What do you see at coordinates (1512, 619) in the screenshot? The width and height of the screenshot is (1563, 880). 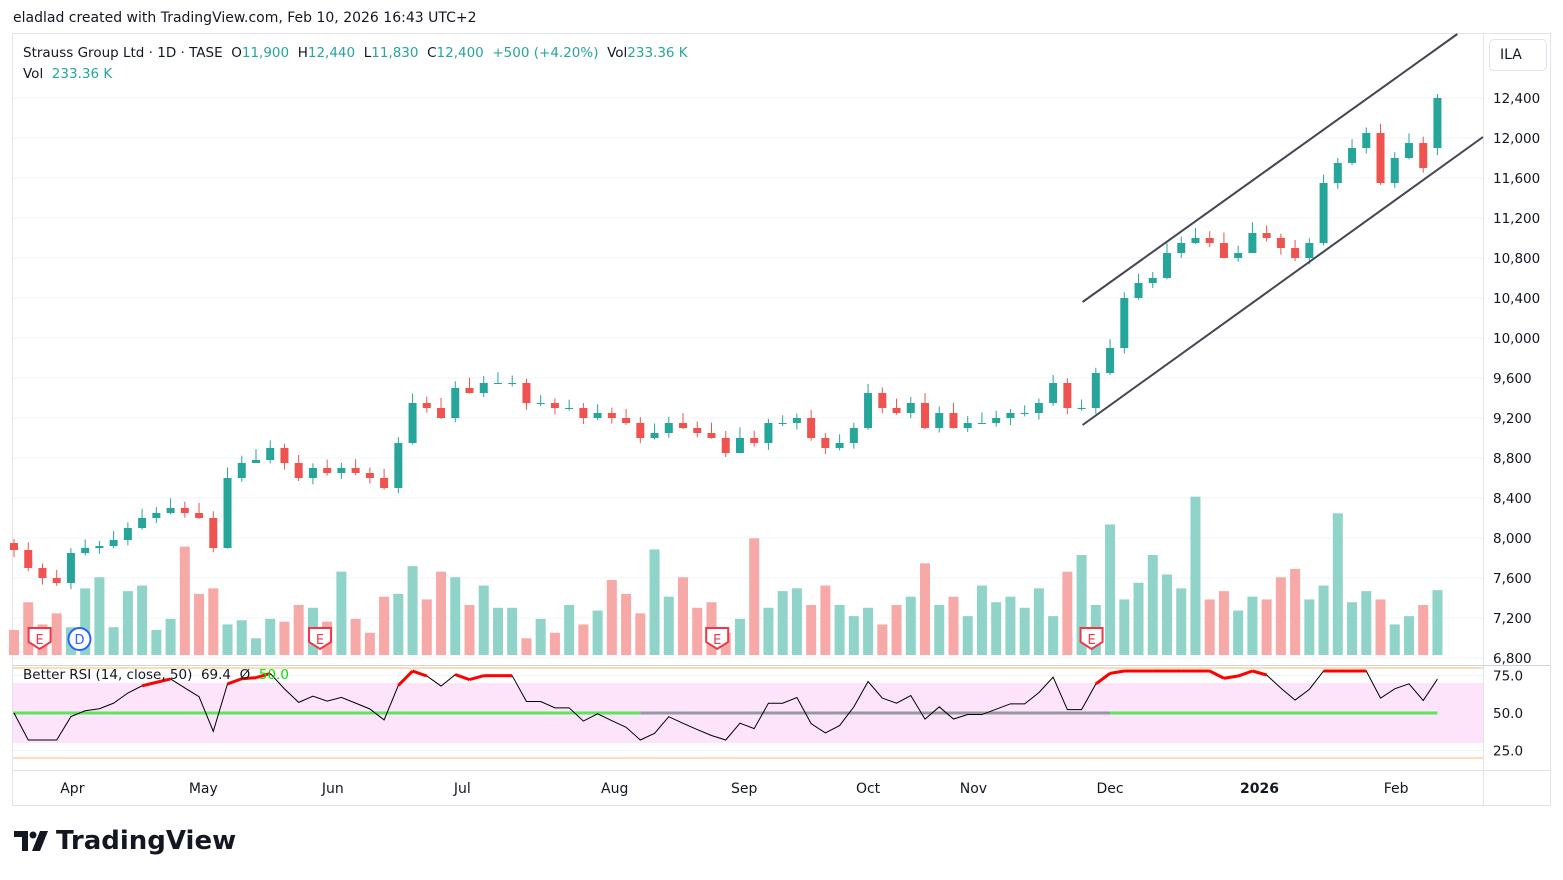 I see `price-tick-label: 7,200` at bounding box center [1512, 619].